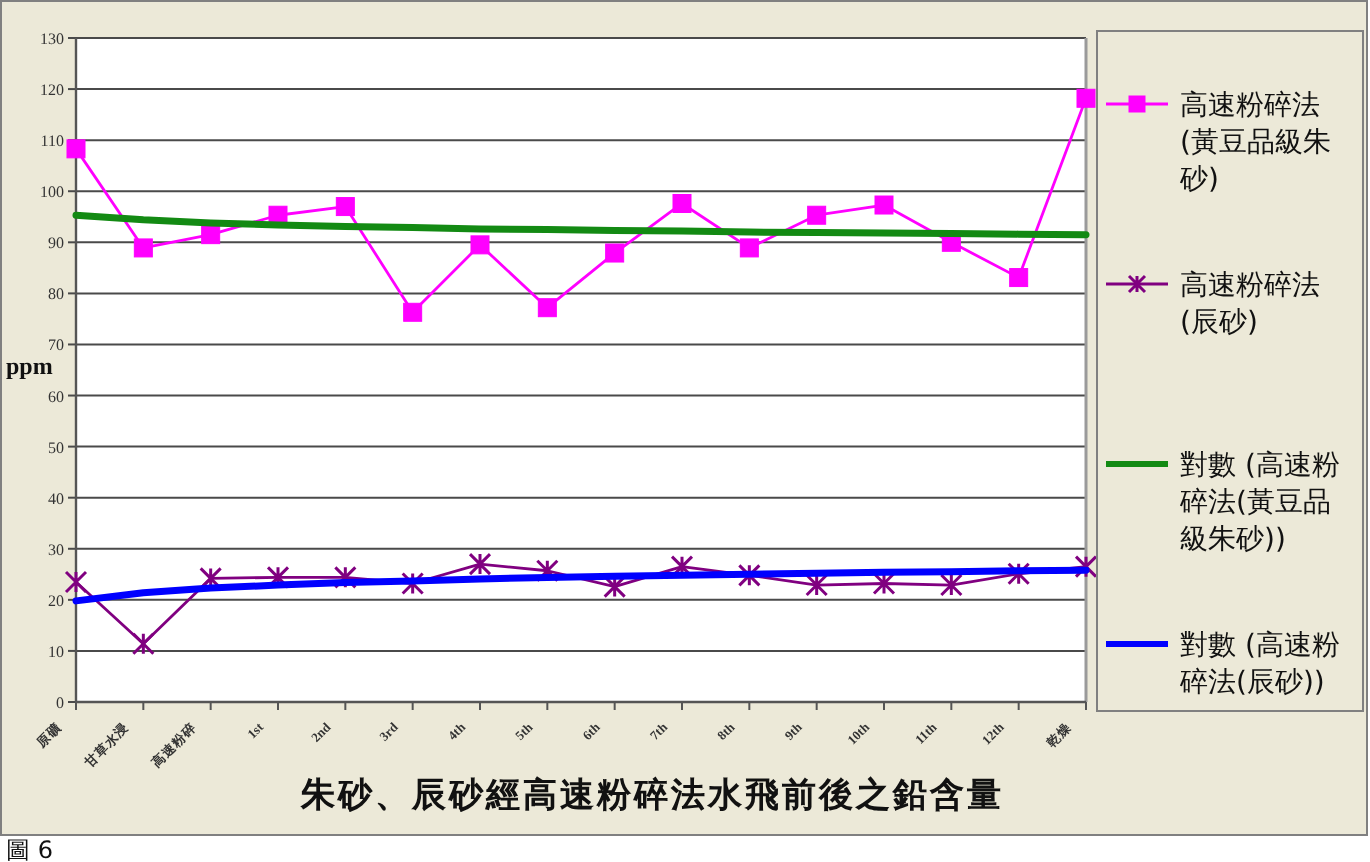 Image resolution: width=1370 pixels, height=862 pixels. Describe the element at coordinates (52, 90) in the screenshot. I see `y-tick-label: 120` at that location.